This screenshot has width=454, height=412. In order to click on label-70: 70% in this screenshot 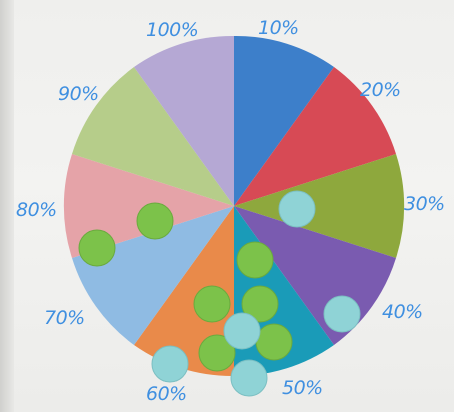, I will do `click(64, 318)`.